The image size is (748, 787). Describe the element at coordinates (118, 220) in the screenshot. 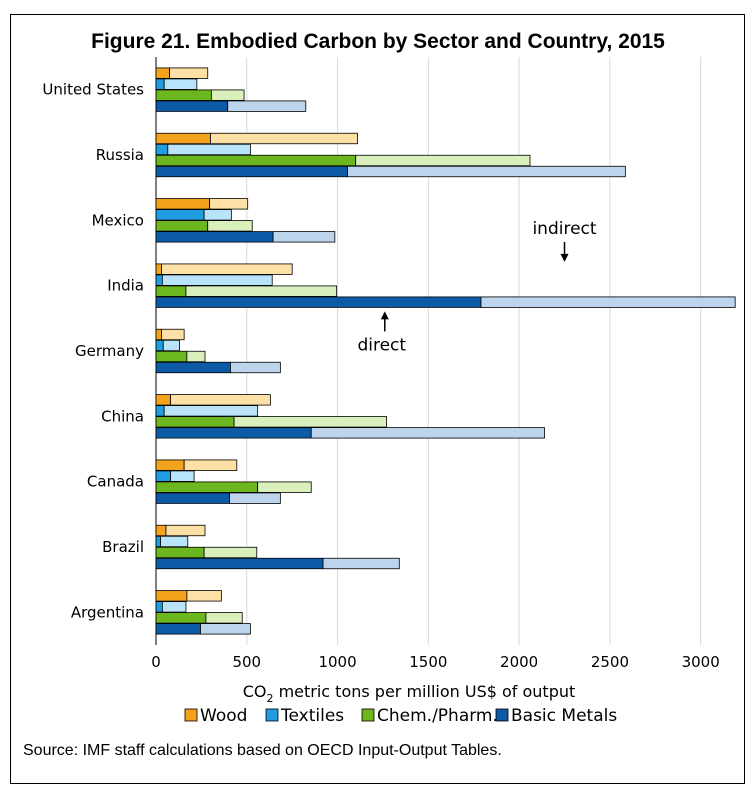

I see `category-mexico: Mexico` at that location.